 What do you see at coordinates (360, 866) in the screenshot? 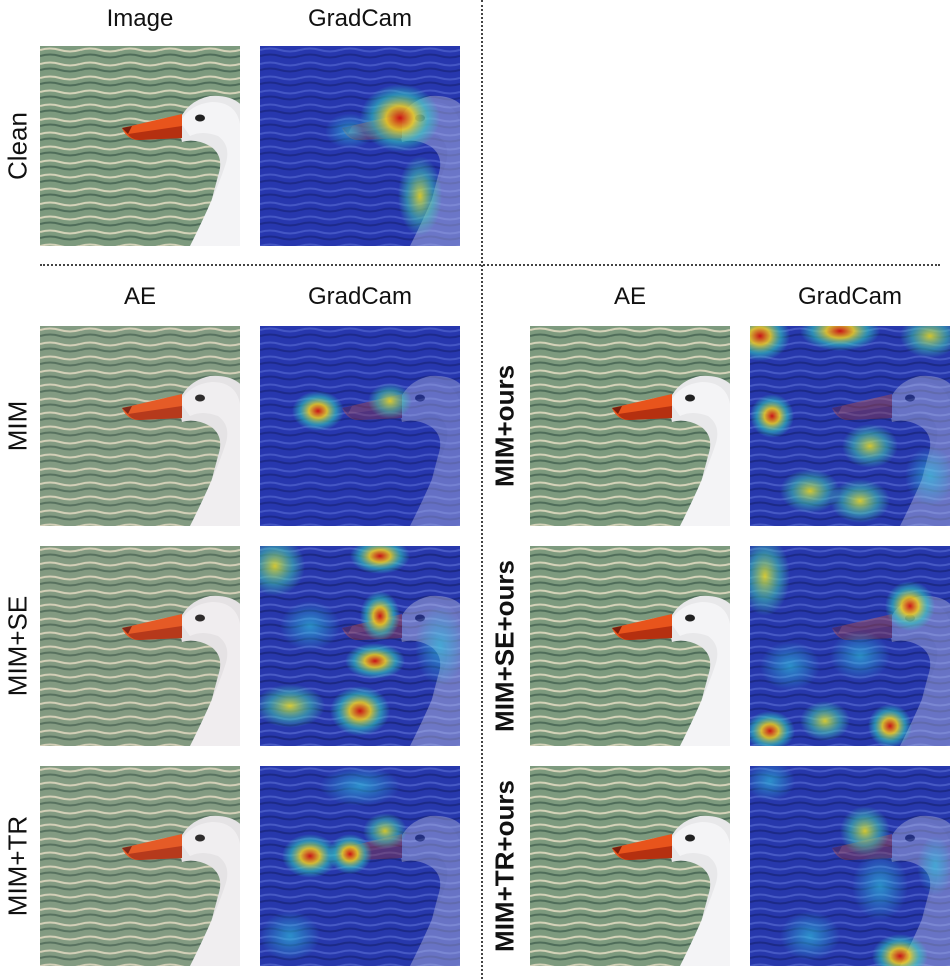
I see `mim-tr-gradcam` at bounding box center [360, 866].